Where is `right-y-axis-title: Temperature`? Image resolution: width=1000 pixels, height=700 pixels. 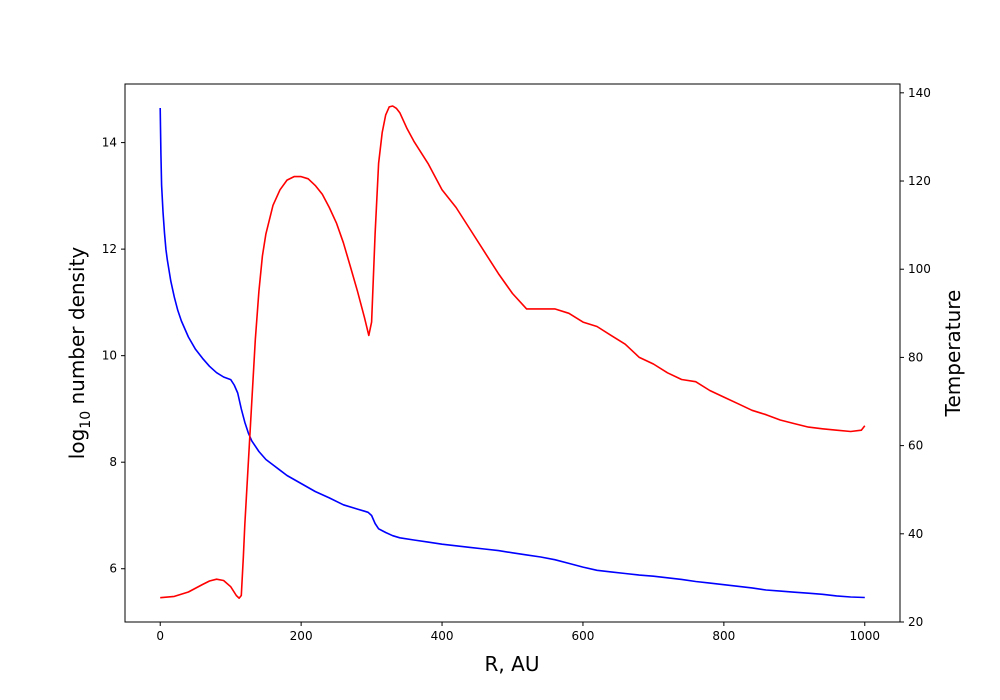 right-y-axis-title: Temperature is located at coordinates (953, 354).